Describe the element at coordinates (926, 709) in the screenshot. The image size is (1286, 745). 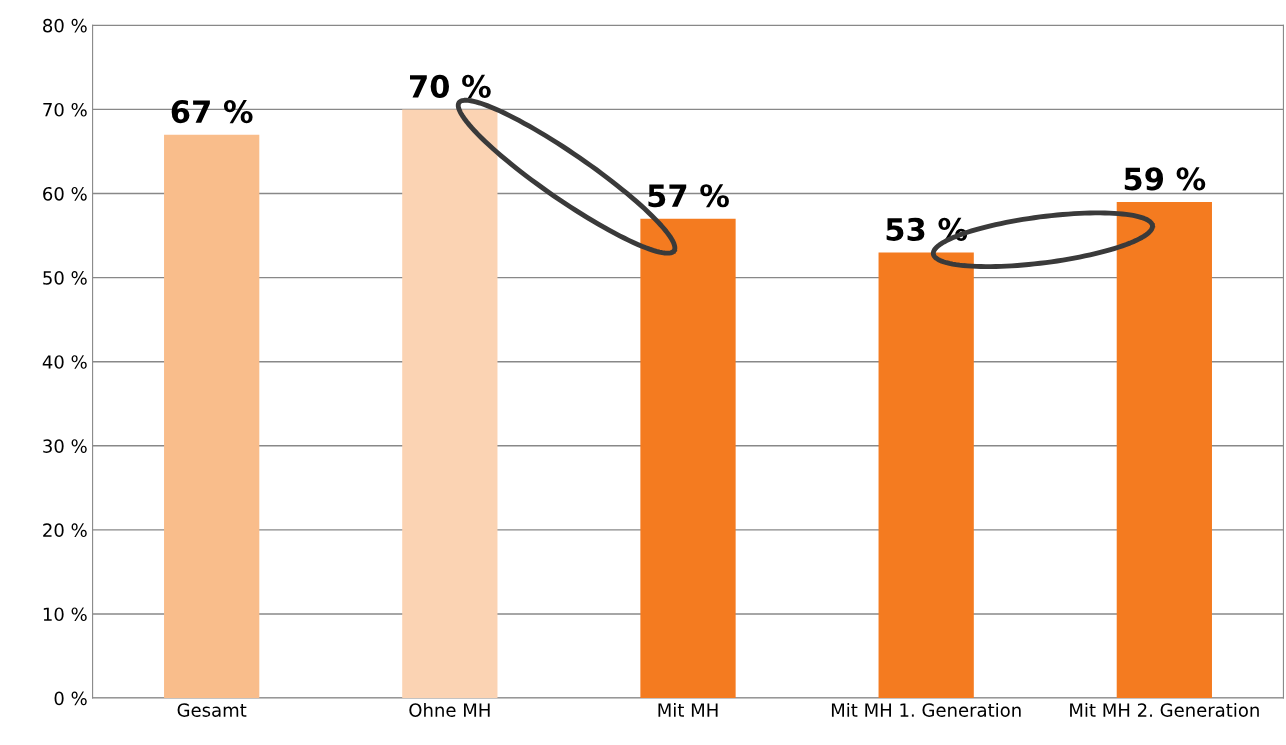
I see `x-tick-label: Mit MH 1. Generation` at that location.